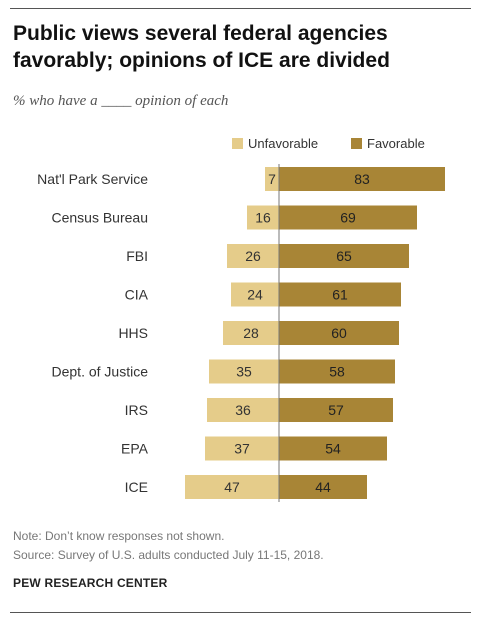  I want to click on bar-unfavorable-irs, so click(243, 410).